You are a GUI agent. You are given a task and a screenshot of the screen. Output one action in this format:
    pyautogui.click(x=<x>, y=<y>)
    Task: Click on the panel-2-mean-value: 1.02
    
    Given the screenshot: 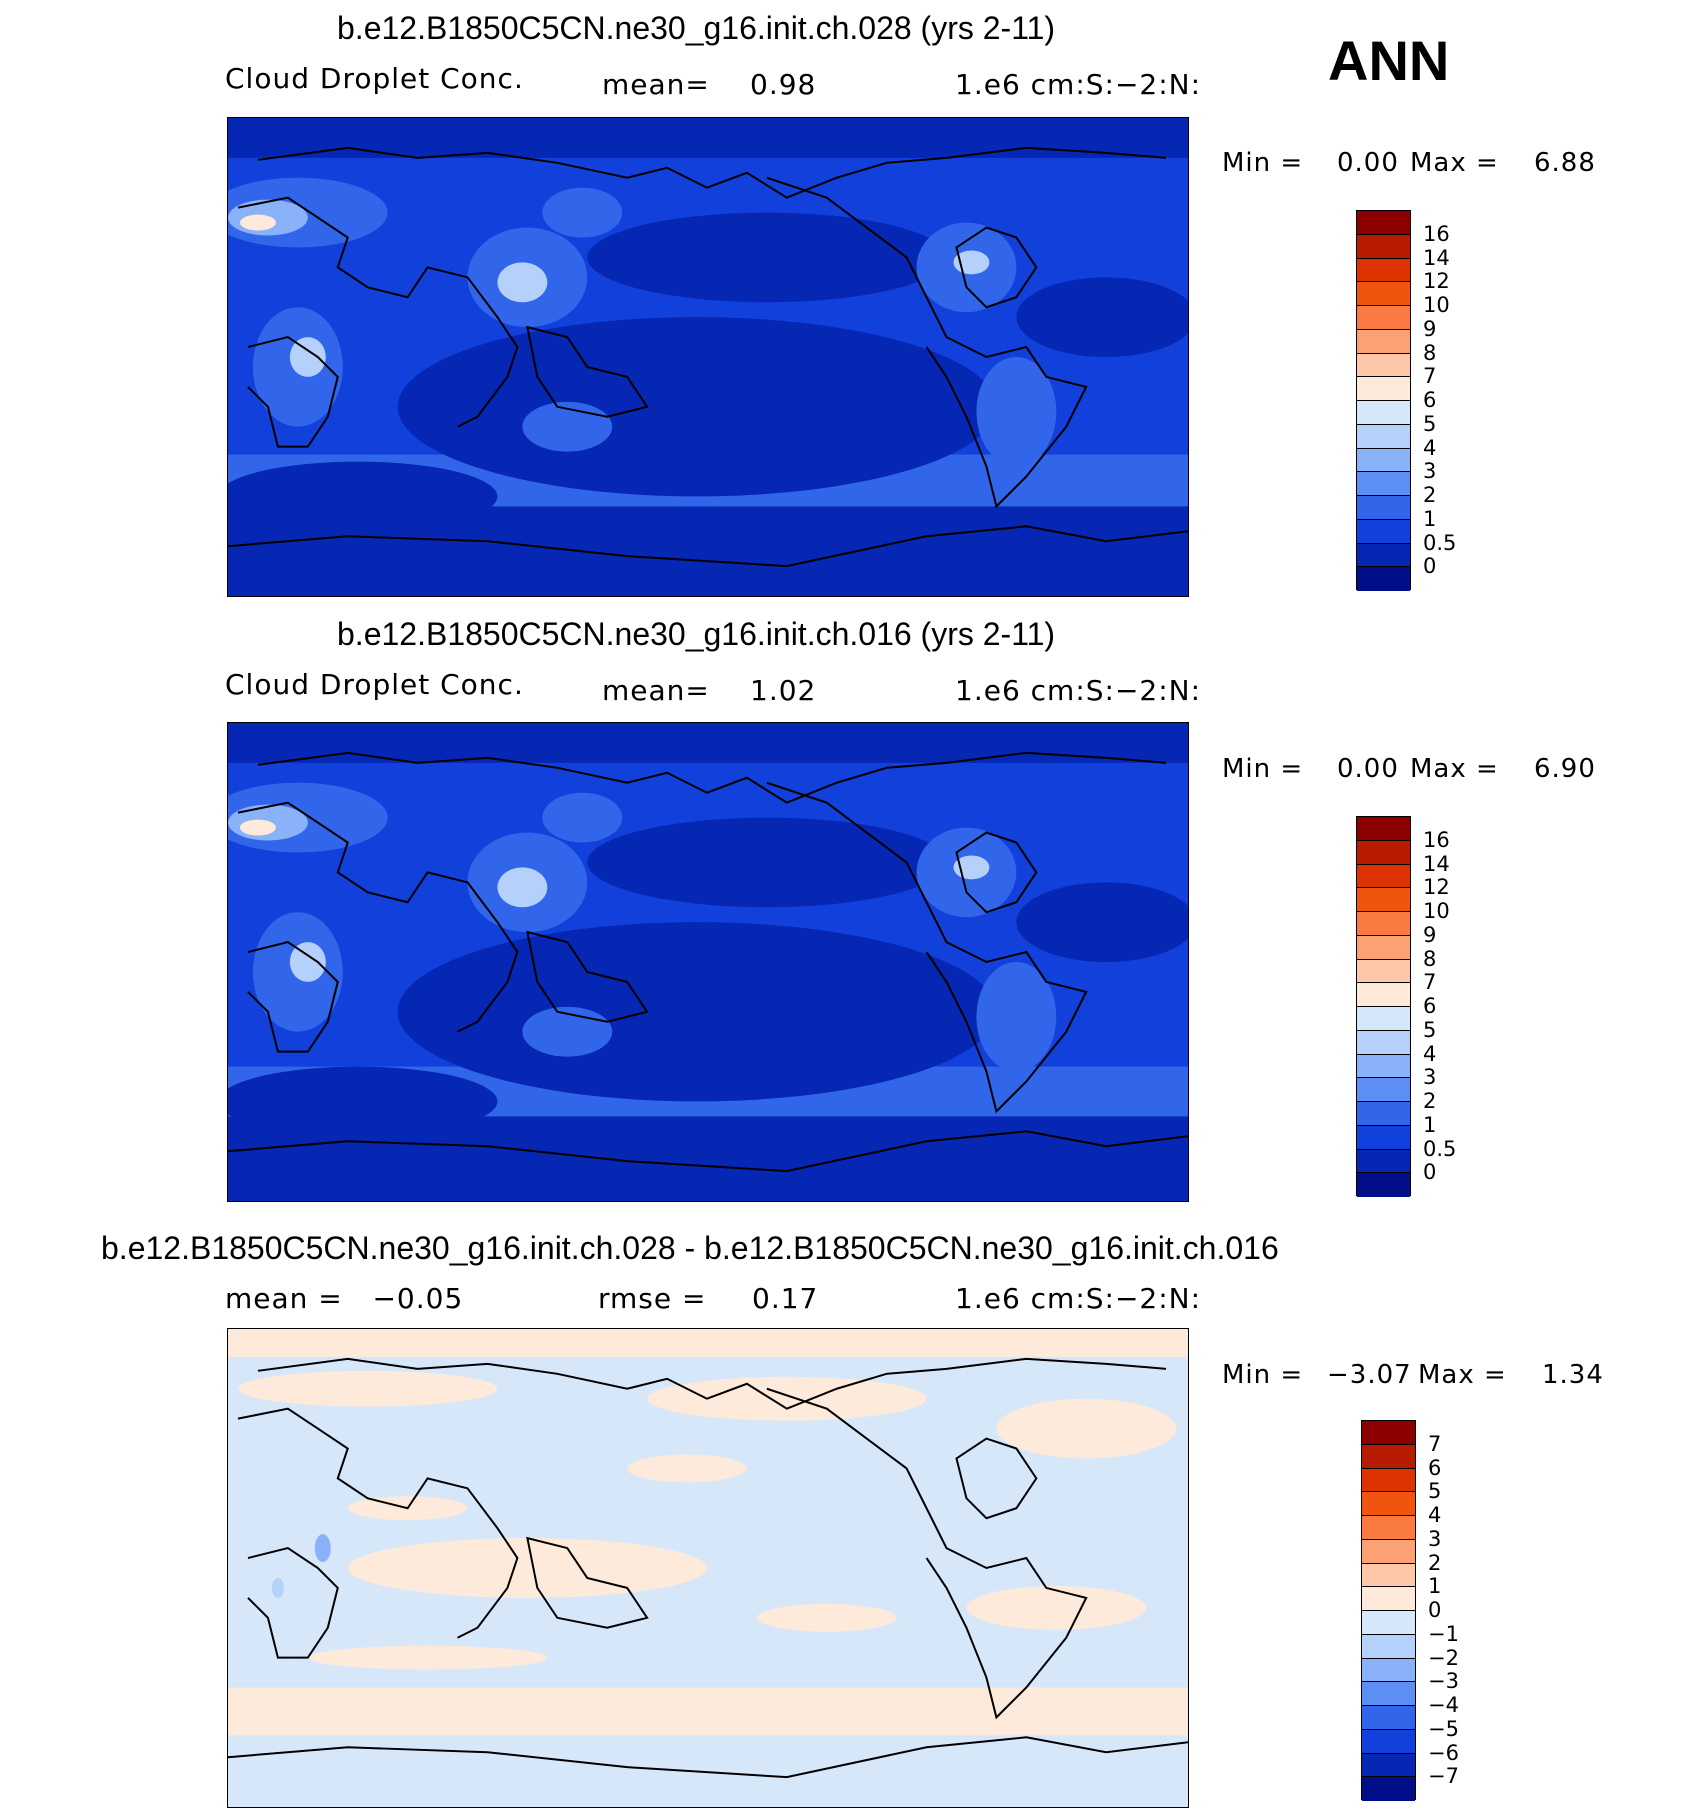 What is the action you would take?
    pyautogui.click(x=783, y=690)
    